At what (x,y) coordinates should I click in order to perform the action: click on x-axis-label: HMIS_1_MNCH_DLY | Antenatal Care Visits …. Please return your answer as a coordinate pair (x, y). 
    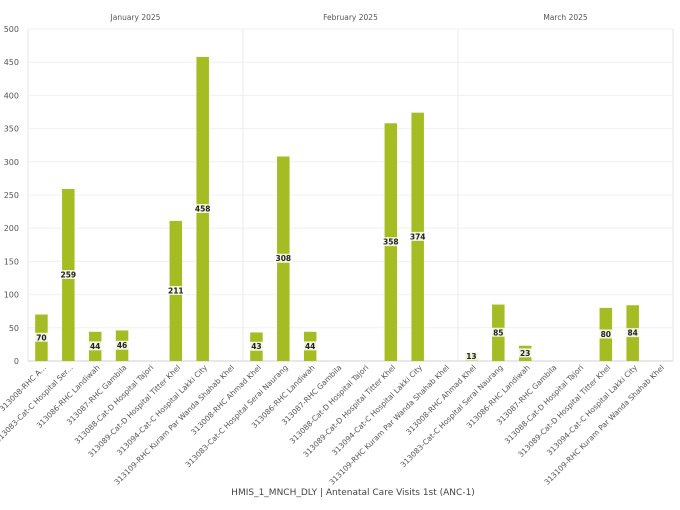
    Looking at the image, I should click on (353, 493).